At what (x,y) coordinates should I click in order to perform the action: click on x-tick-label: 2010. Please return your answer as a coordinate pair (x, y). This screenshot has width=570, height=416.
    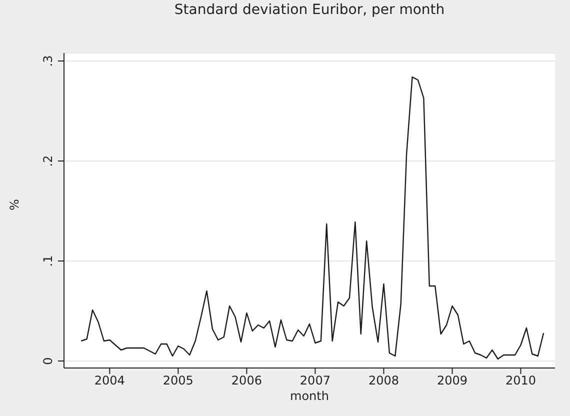
    Looking at the image, I should click on (520, 381).